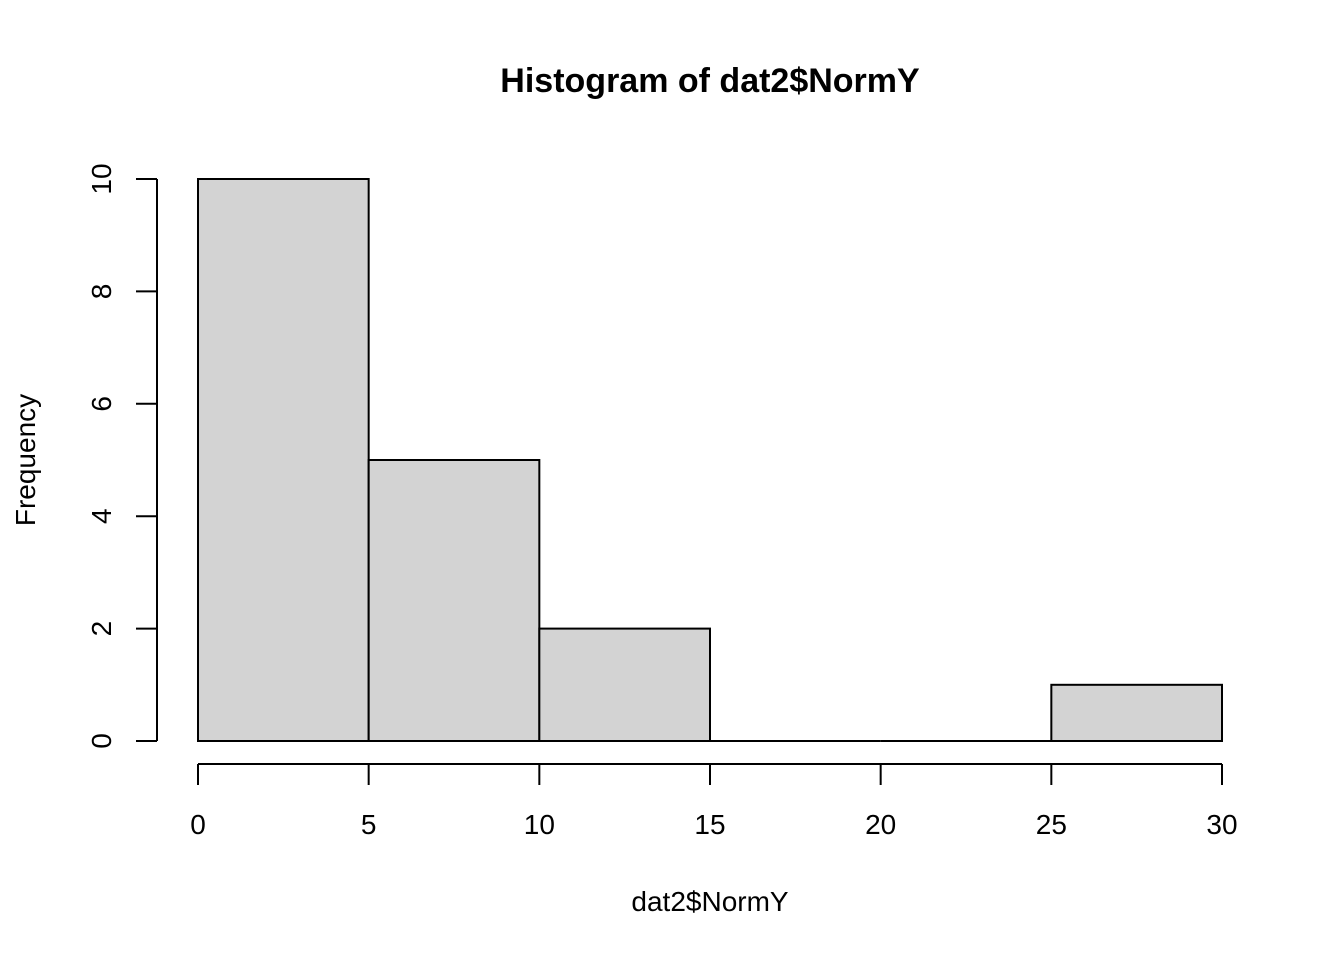 Image resolution: width=1344 pixels, height=960 pixels. Describe the element at coordinates (101, 404) in the screenshot. I see `y-tick-label: 6` at that location.